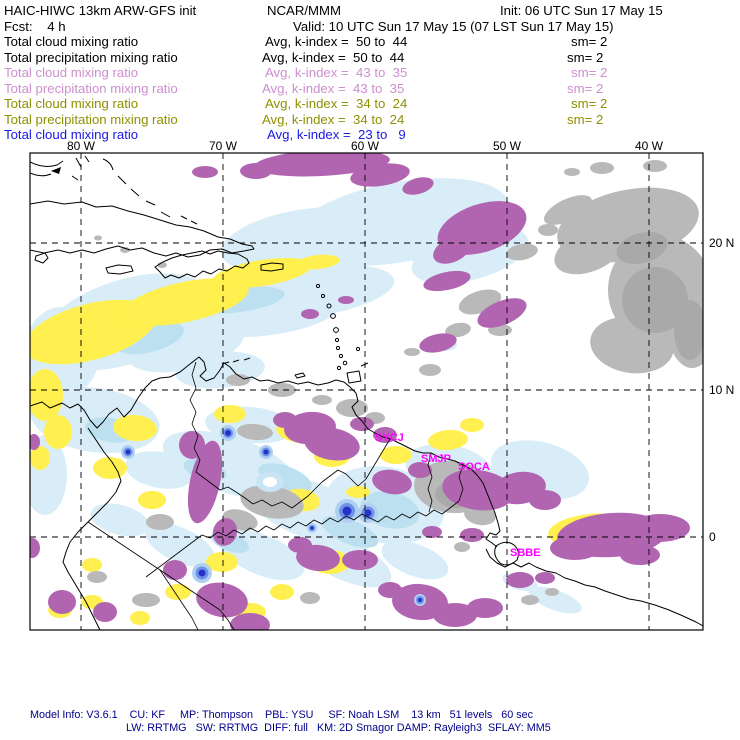 Image resolution: width=740 pixels, height=740 pixels. I want to click on lon-label-80w: 80 W, so click(81, 146).